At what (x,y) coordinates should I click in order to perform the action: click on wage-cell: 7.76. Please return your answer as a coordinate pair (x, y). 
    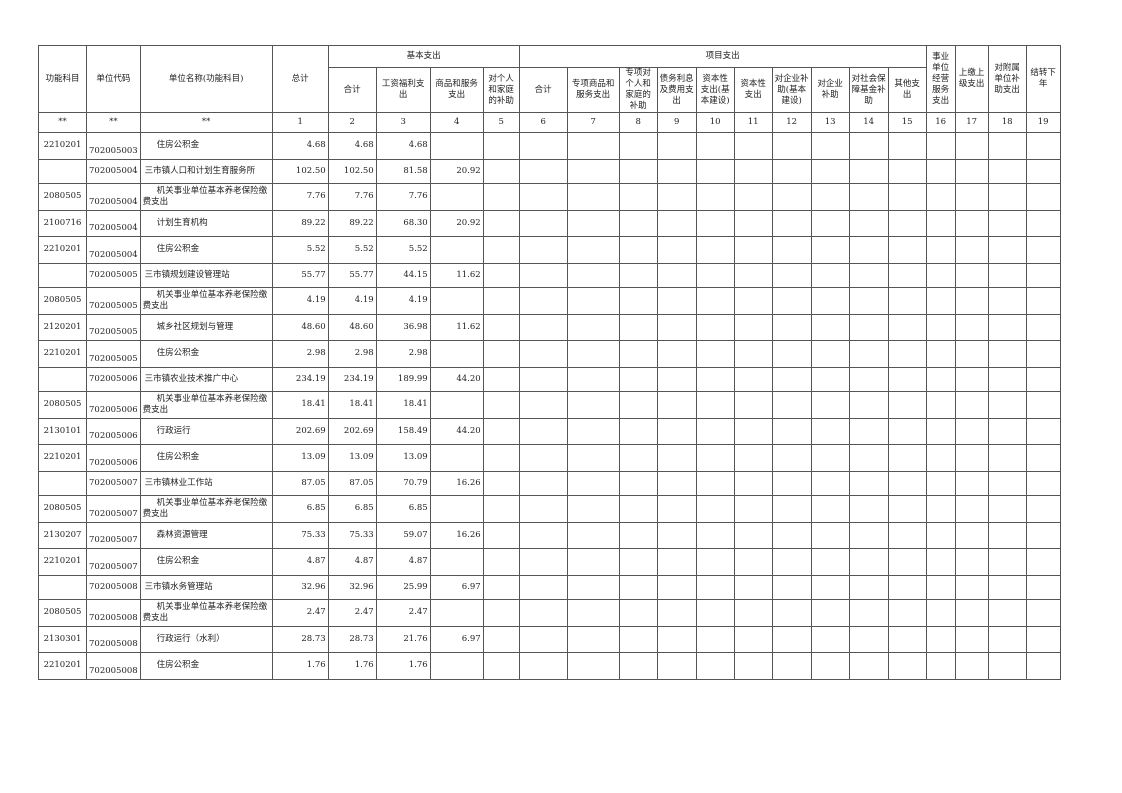
    Looking at the image, I should click on (403, 197).